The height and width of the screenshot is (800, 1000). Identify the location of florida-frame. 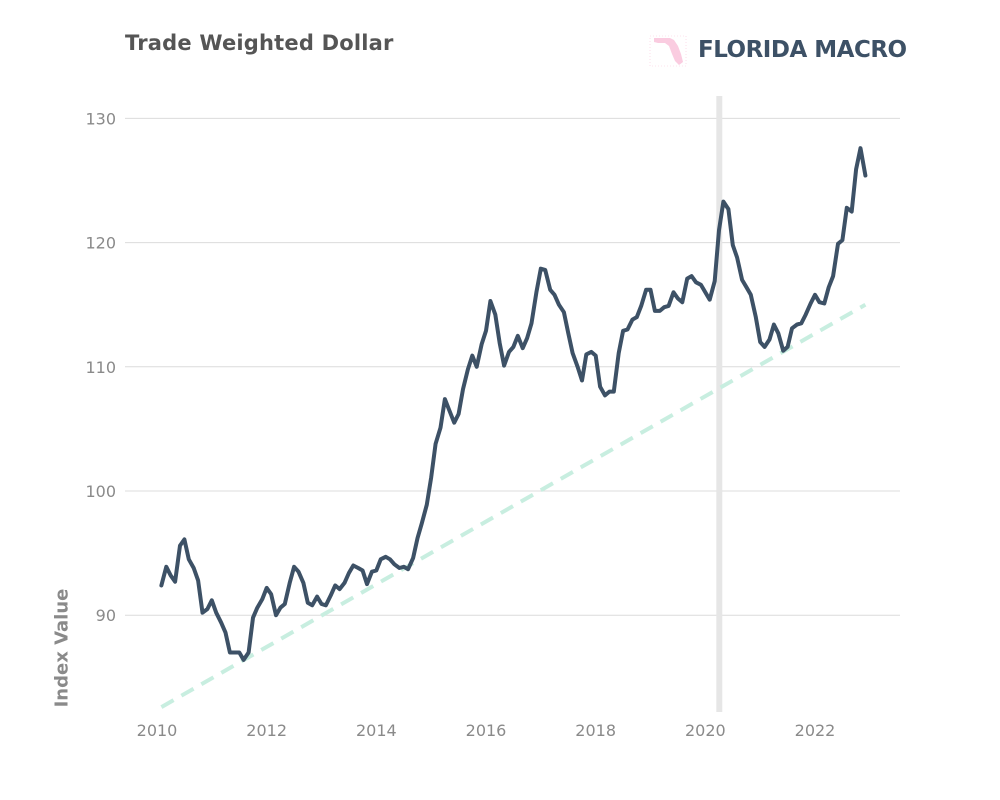
(668, 51).